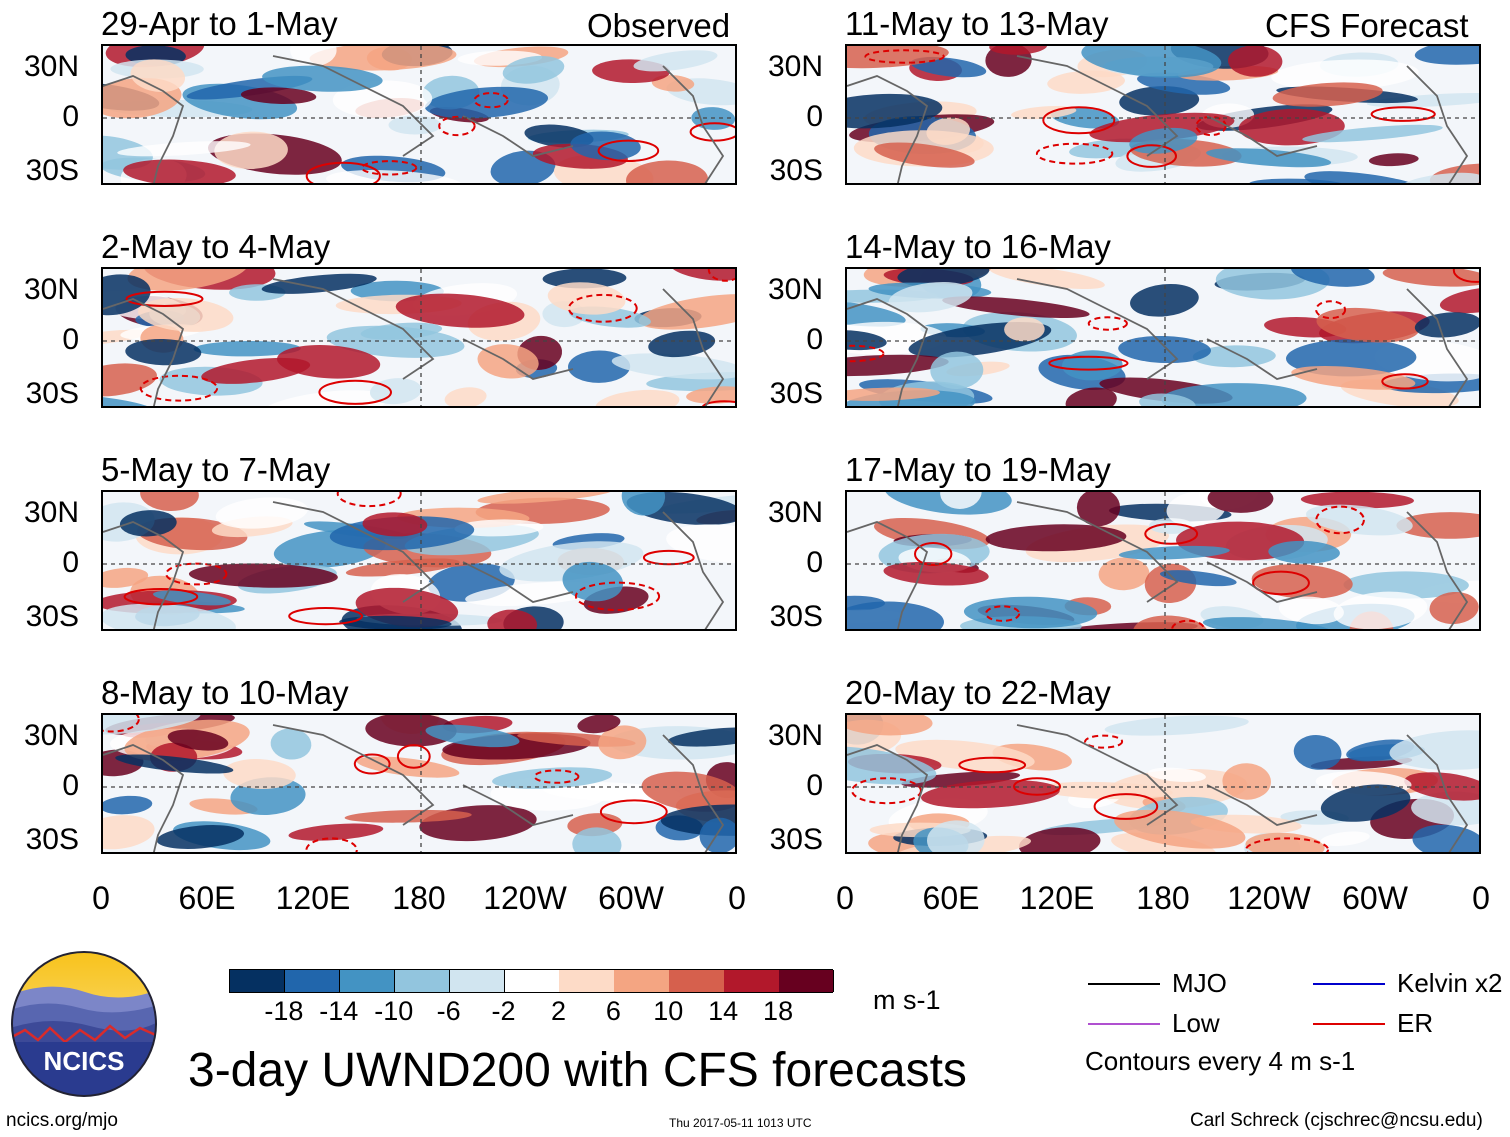  I want to click on colorbar-label: -10, so click(394, 1011).